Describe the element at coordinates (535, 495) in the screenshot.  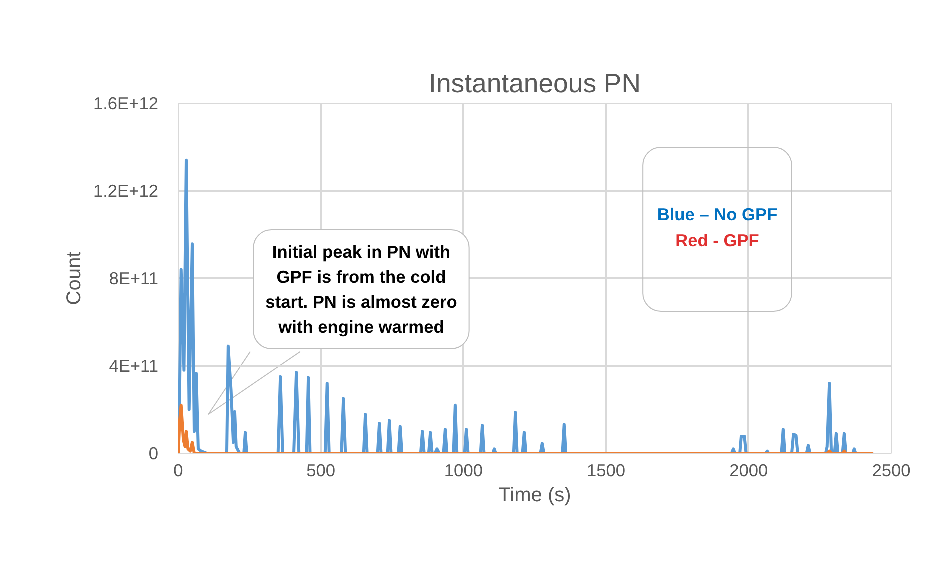
I see `x-axis-title: Time (s)` at that location.